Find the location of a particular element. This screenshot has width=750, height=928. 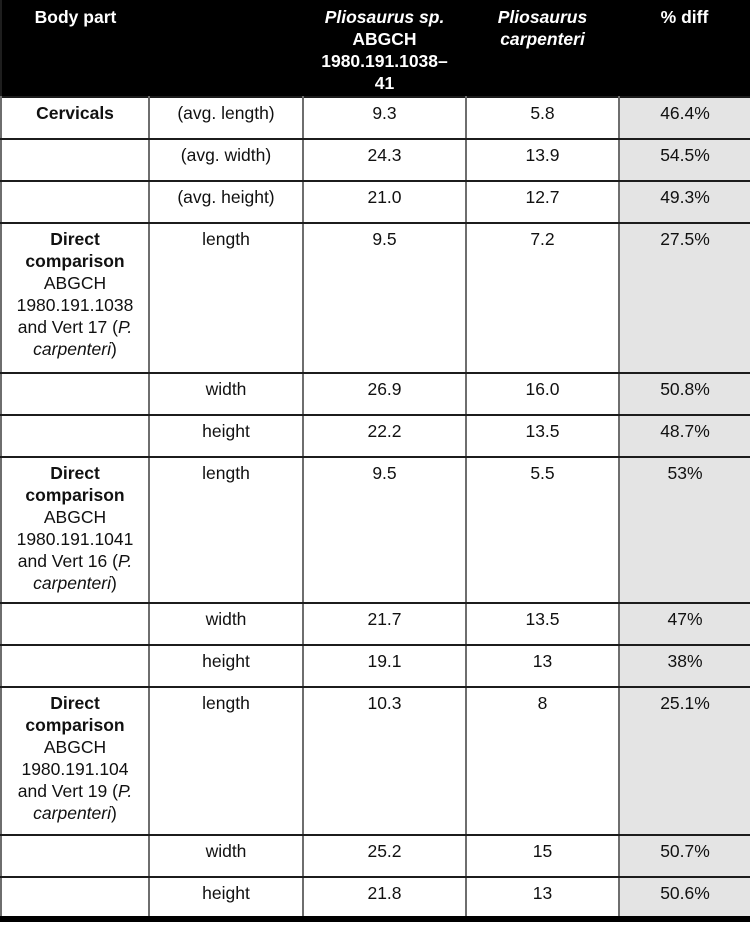

table-row-cervicals-avg-length: Cervicals (avg. length) 9.3 5.8 46.4% is located at coordinates (375, 118).